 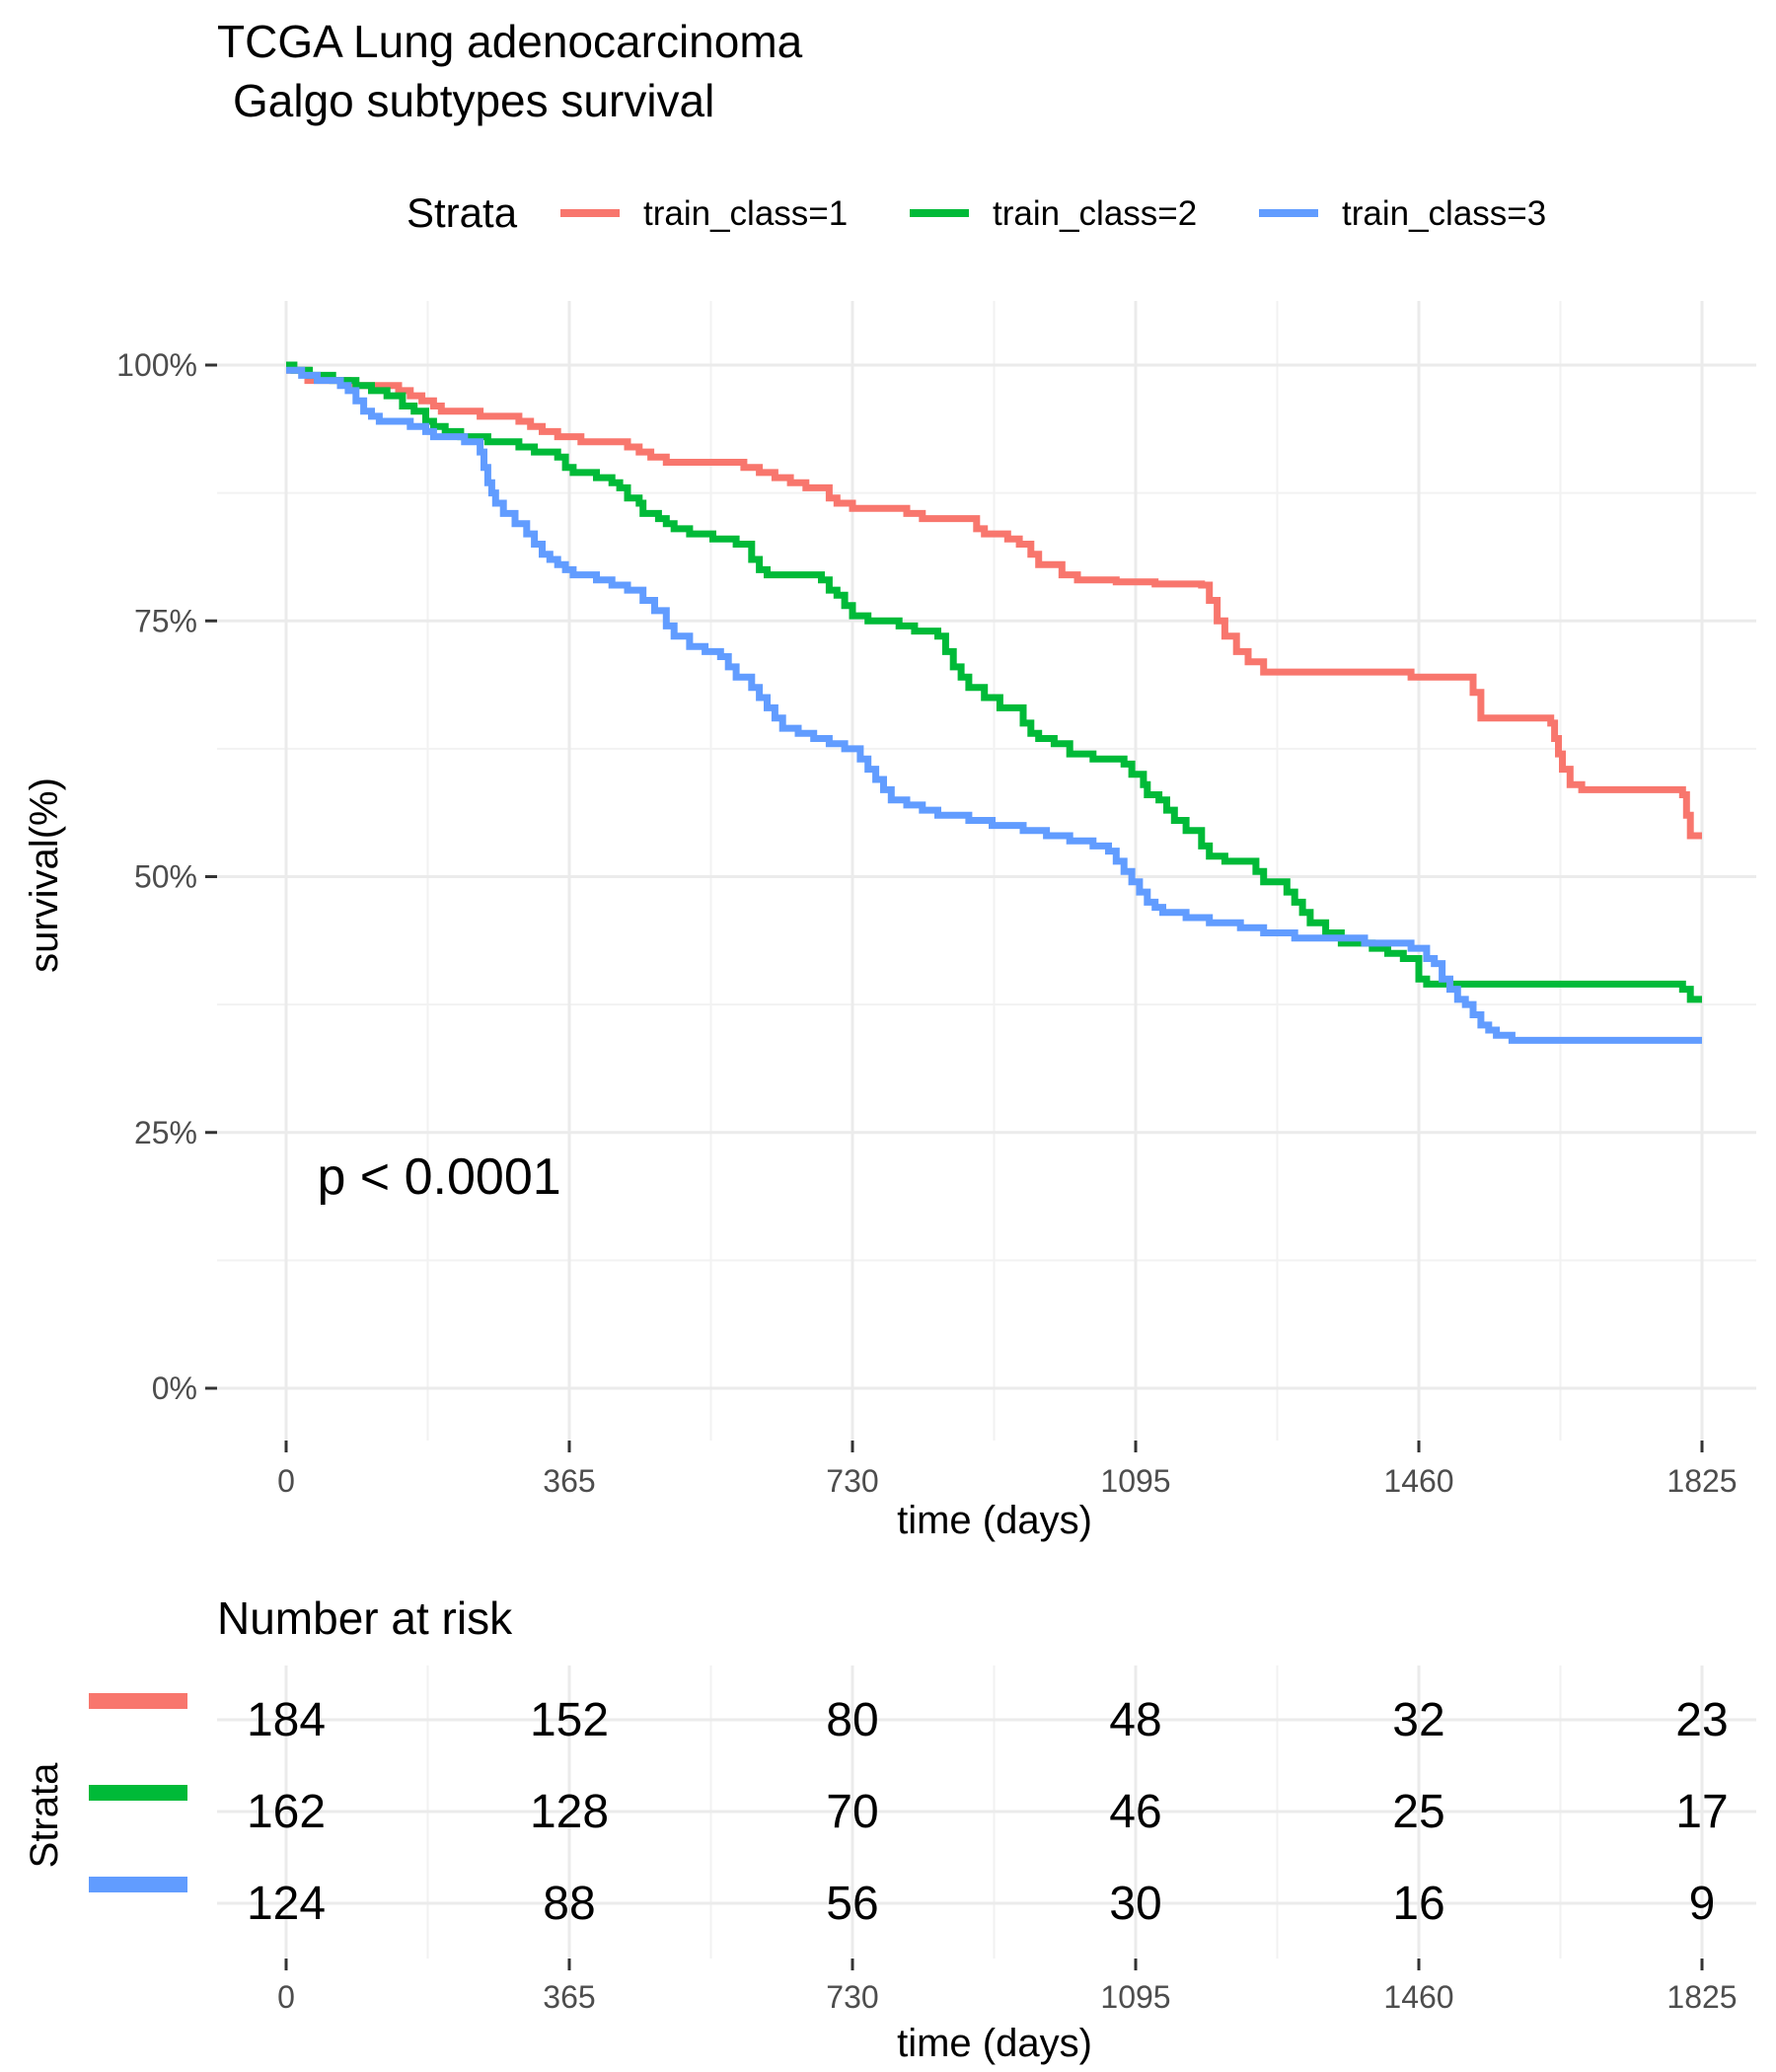 What do you see at coordinates (569, 1481) in the screenshot?
I see `x-tick-label: 365` at bounding box center [569, 1481].